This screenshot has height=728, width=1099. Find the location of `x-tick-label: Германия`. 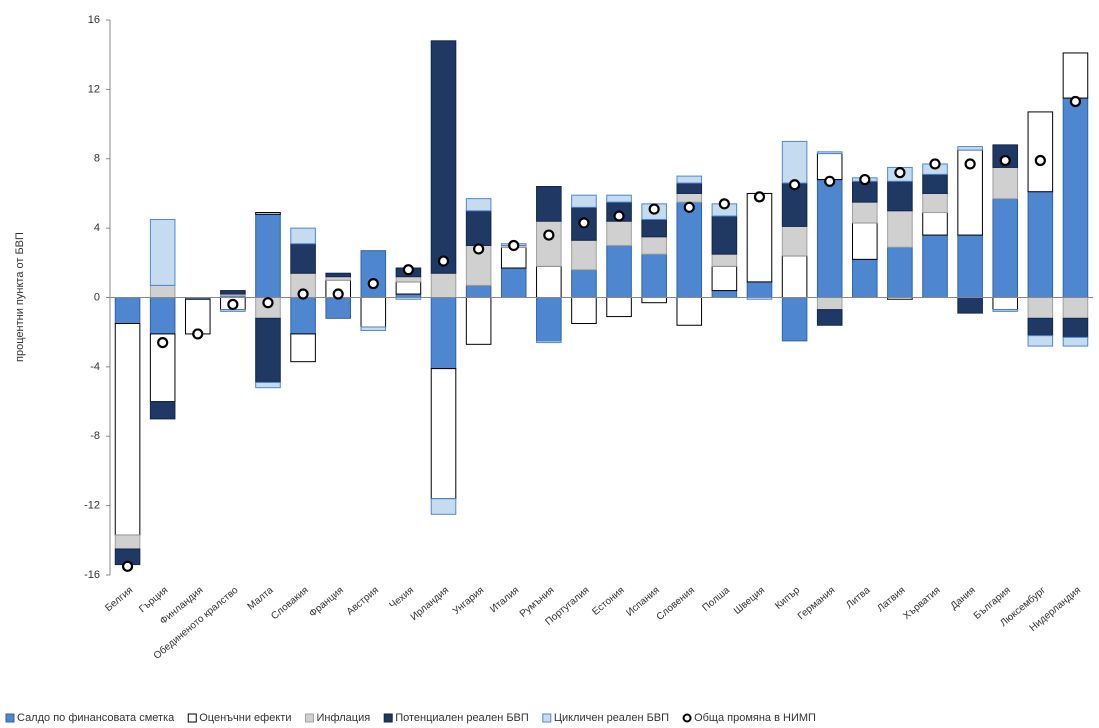

x-tick-label: Германия is located at coordinates (816, 603).